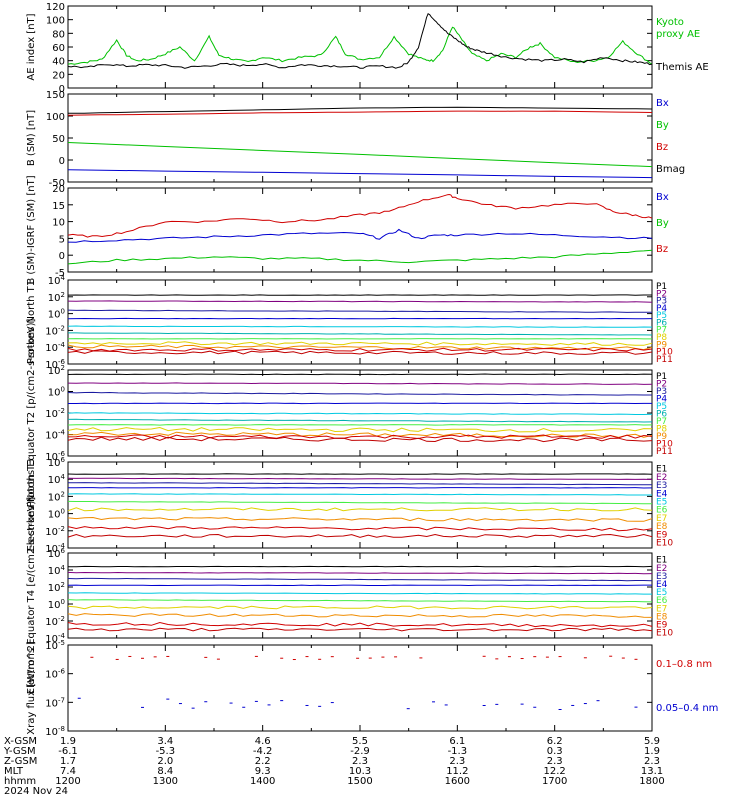  I want to click on panel-7-ylabel: Electrons Equator T4 [e/(cm2-s-sr-keV)], so click(31, 595).